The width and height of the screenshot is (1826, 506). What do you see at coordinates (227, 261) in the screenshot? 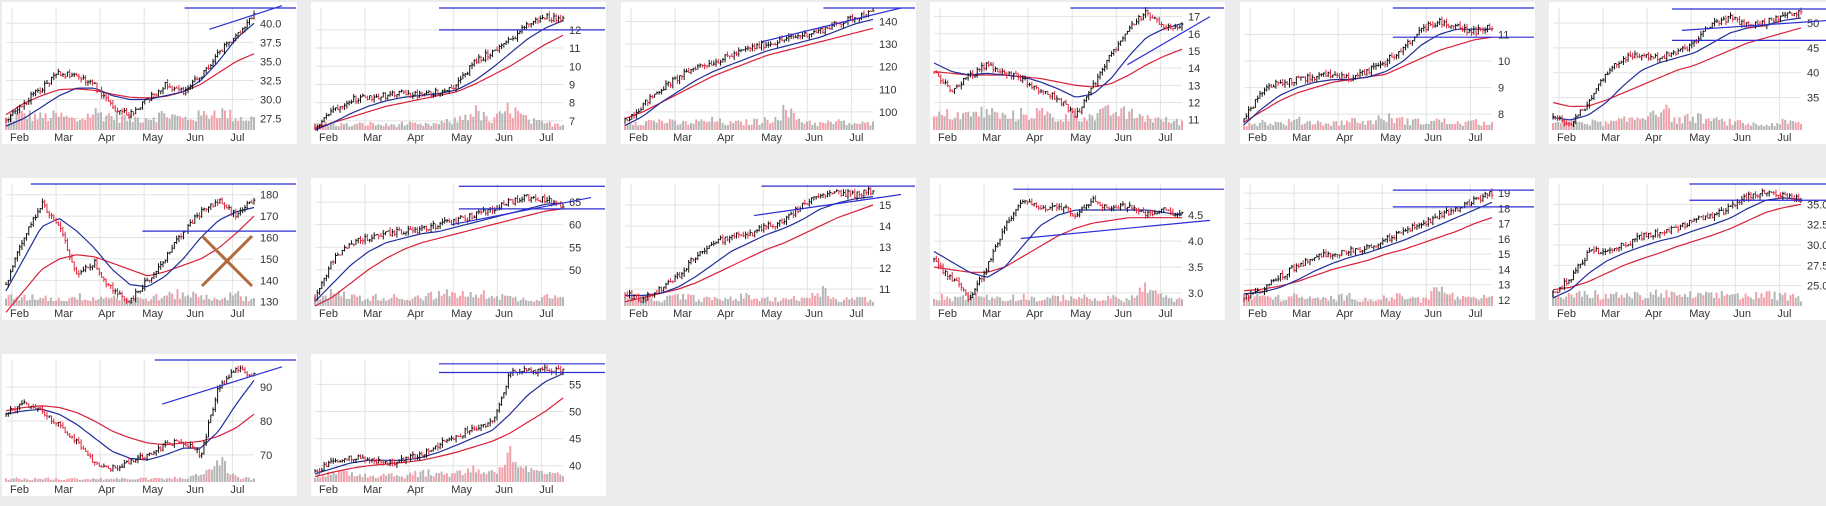
I see `cross-mark` at bounding box center [227, 261].